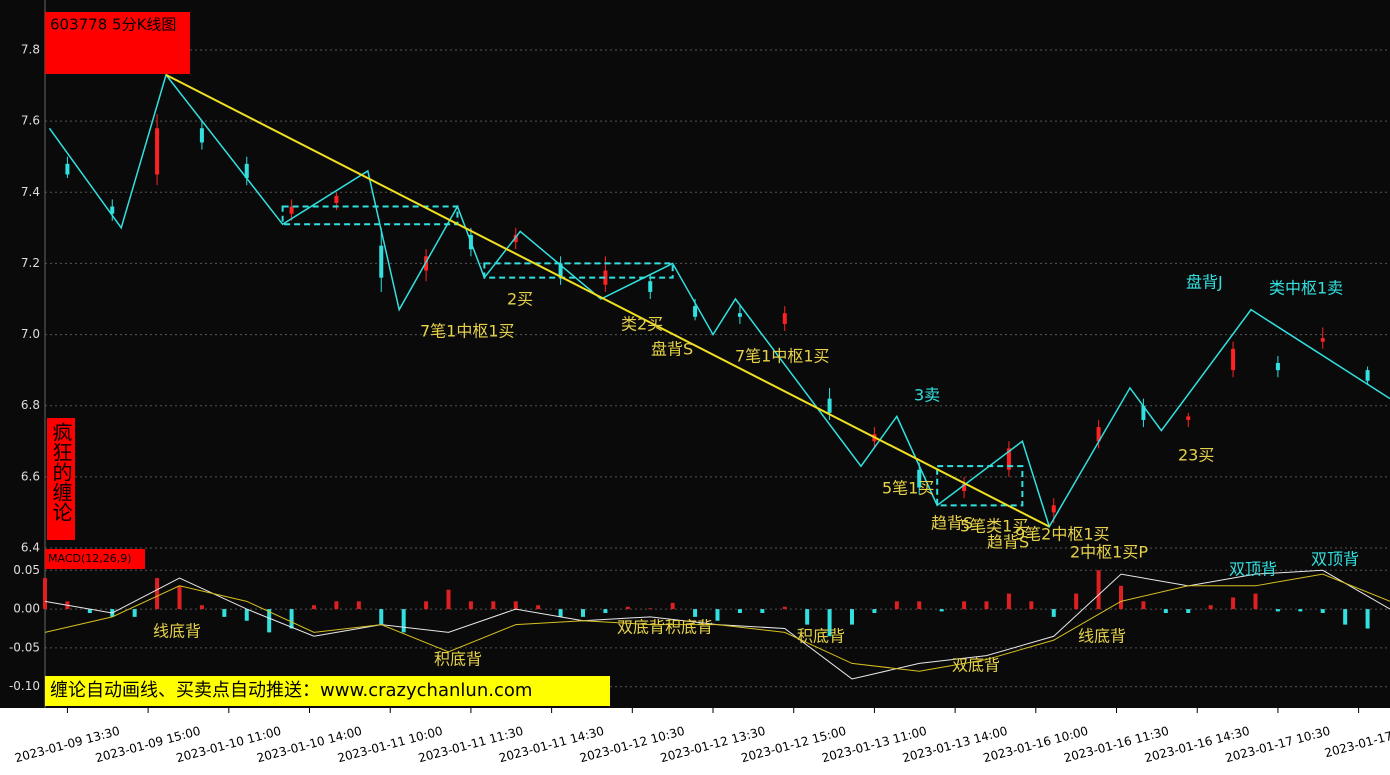  Describe the element at coordinates (695, 741) in the screenshot. I see `axis-background` at that location.